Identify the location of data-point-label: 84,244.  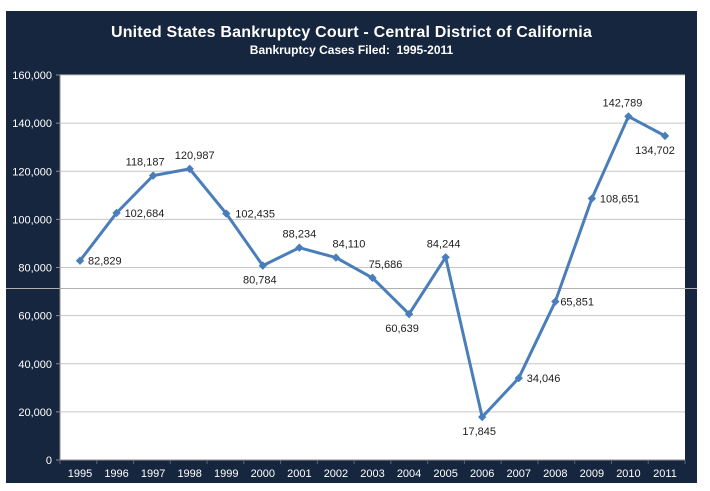
(444, 244).